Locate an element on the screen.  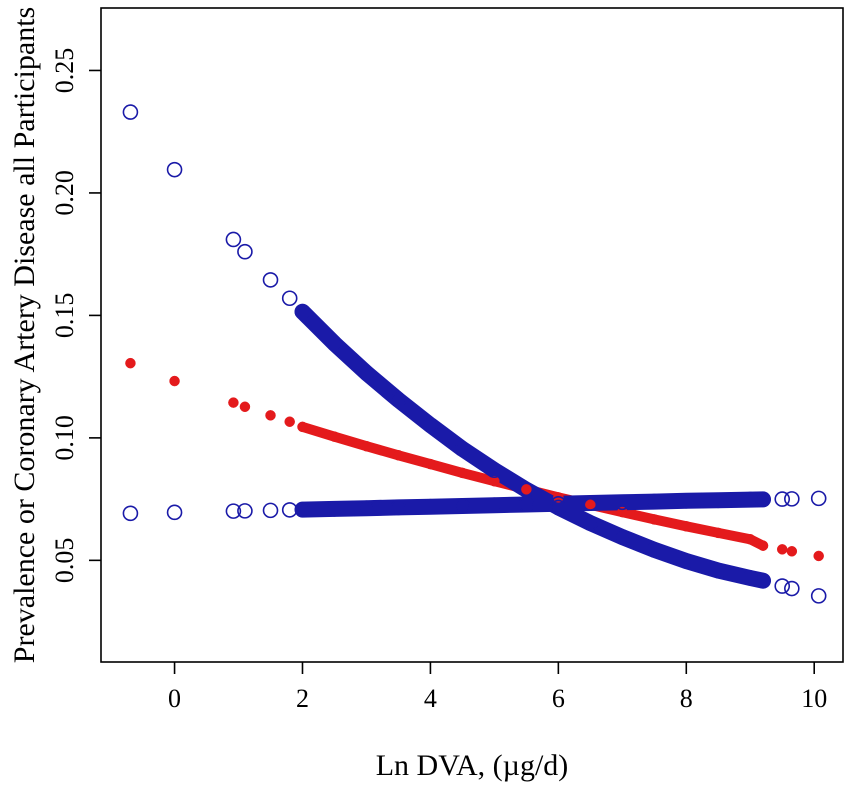
x-axis-title: Ln DVA, (µg/d) is located at coordinates (472, 765).